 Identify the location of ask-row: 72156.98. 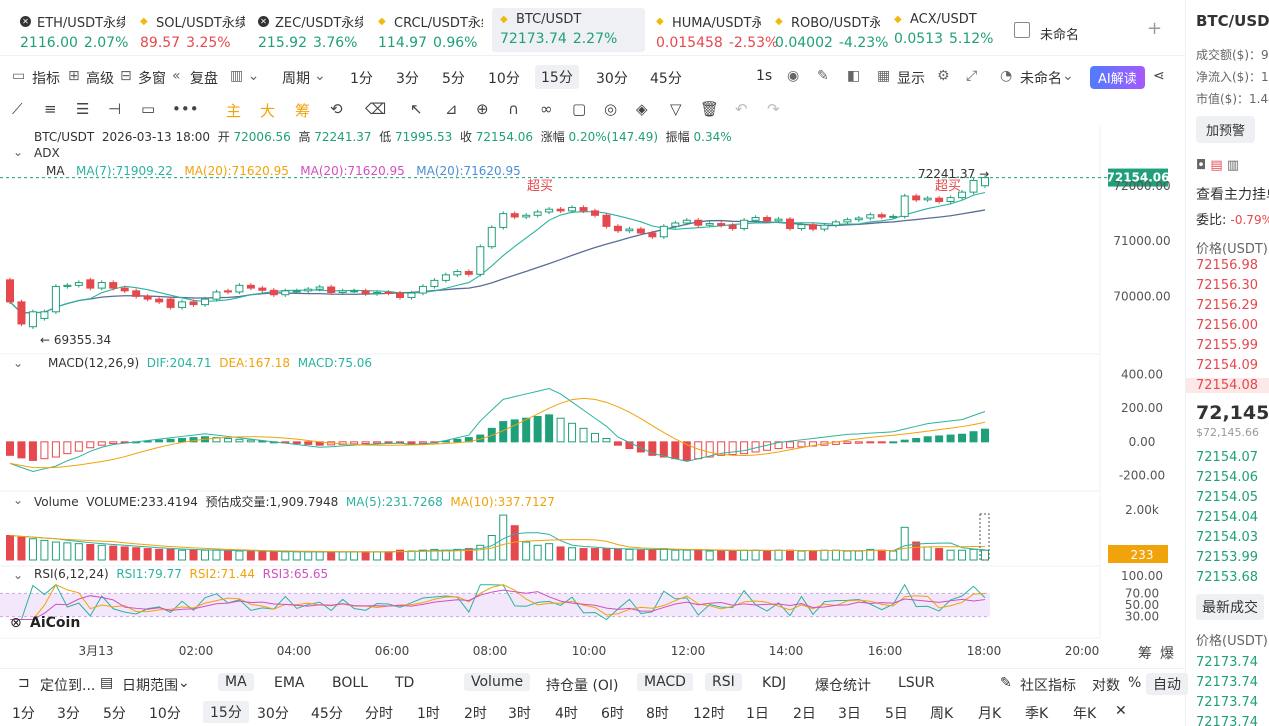
(1227, 265).